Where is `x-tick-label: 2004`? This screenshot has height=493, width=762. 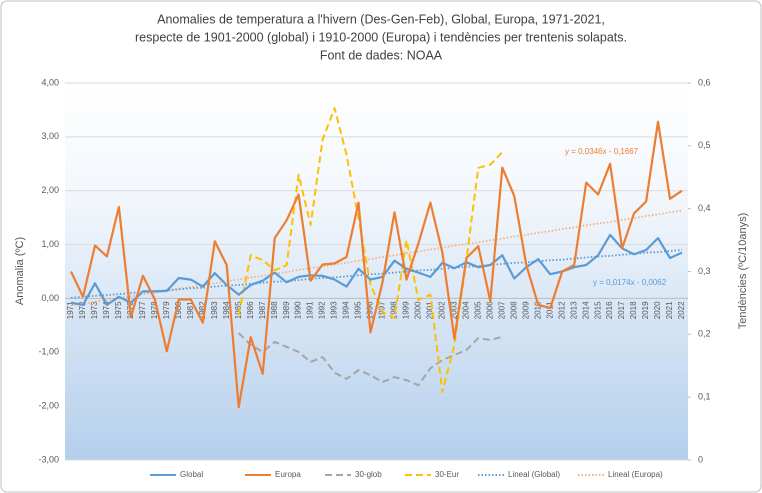
x-tick-label: 2004 is located at coordinates (465, 310).